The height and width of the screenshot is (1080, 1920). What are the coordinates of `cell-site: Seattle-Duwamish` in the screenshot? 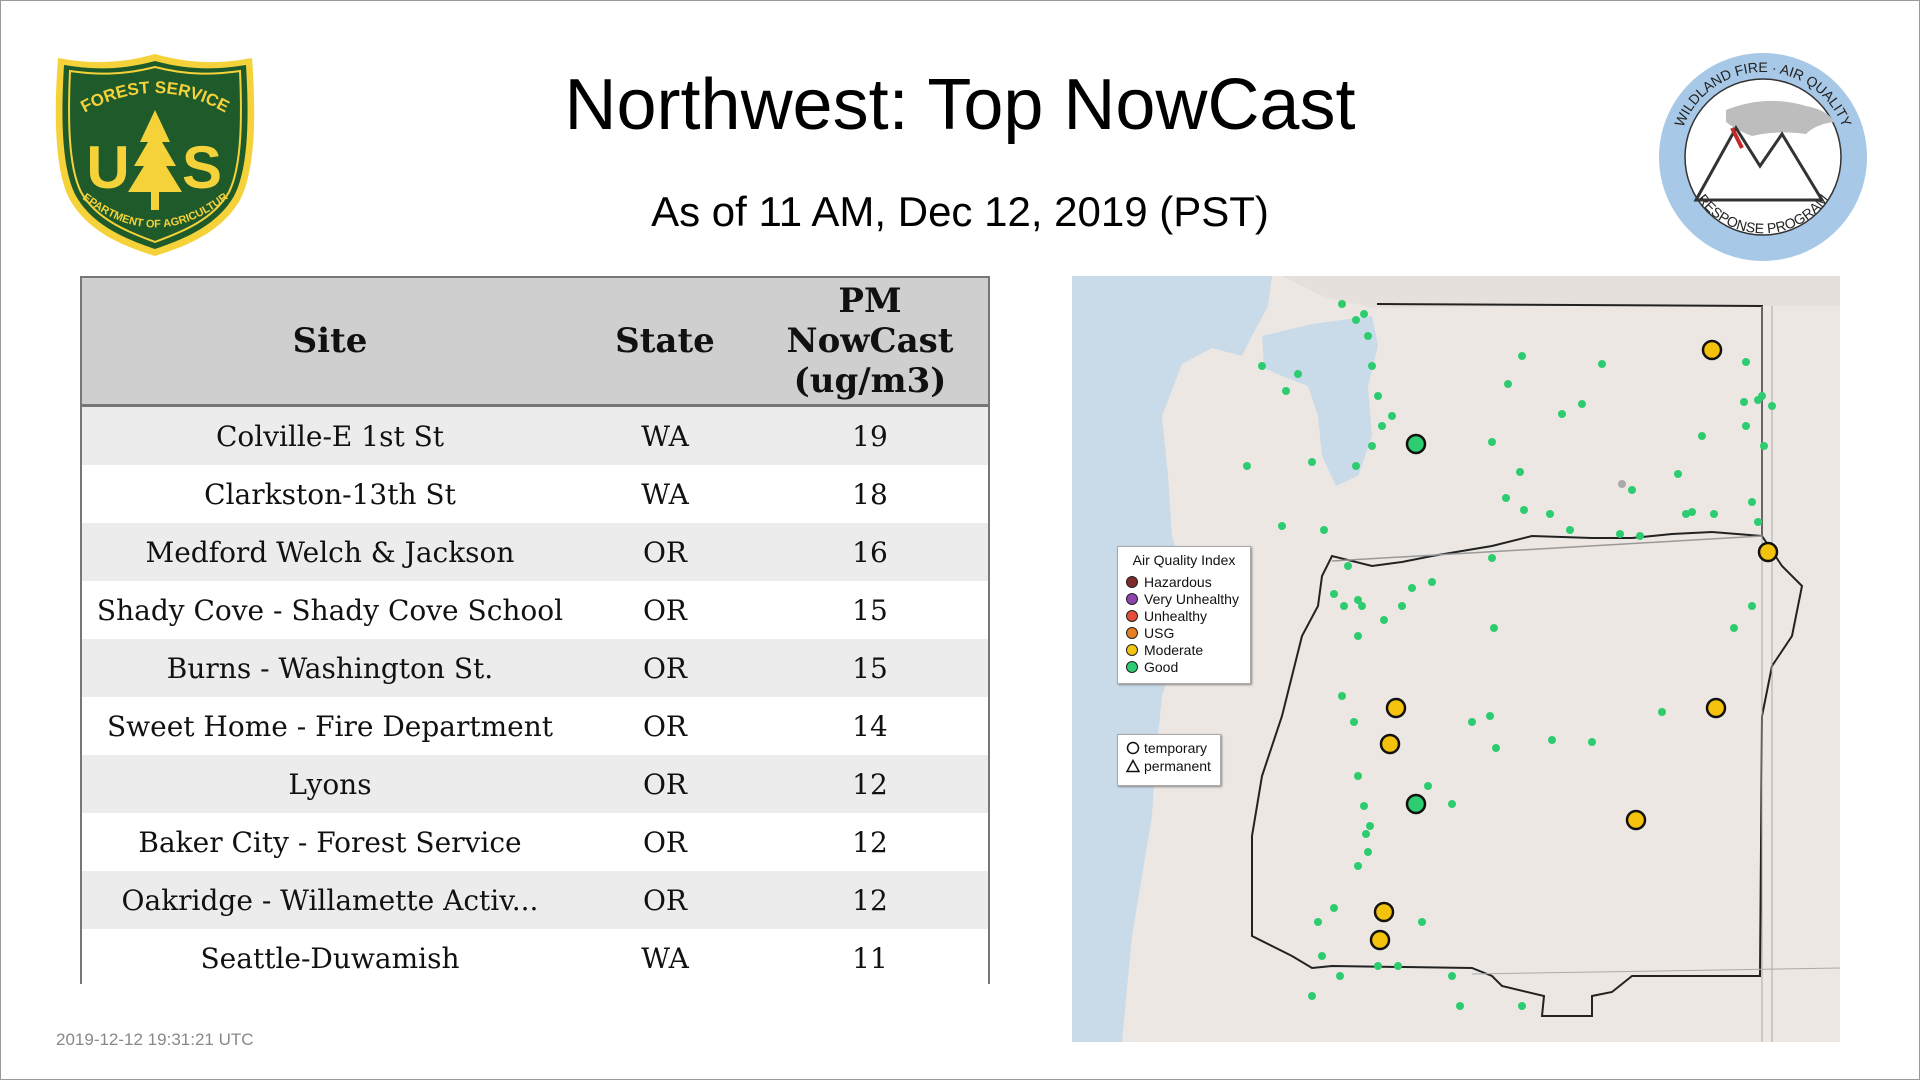 It's located at (330, 958).